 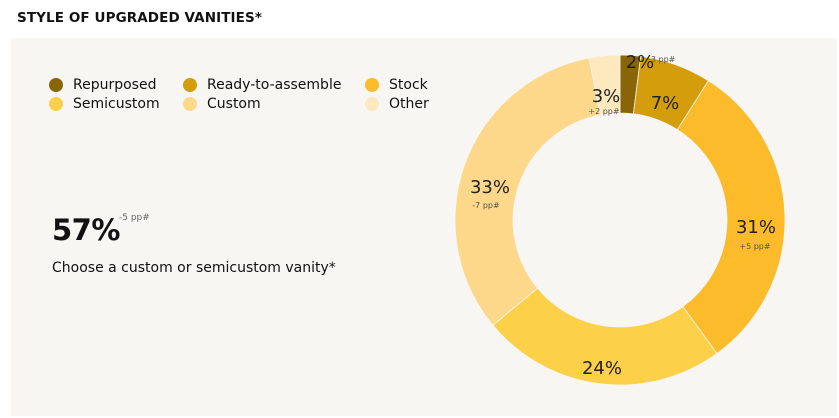 What do you see at coordinates (527, 191) in the screenshot?
I see `donut-slice-custom` at bounding box center [527, 191].